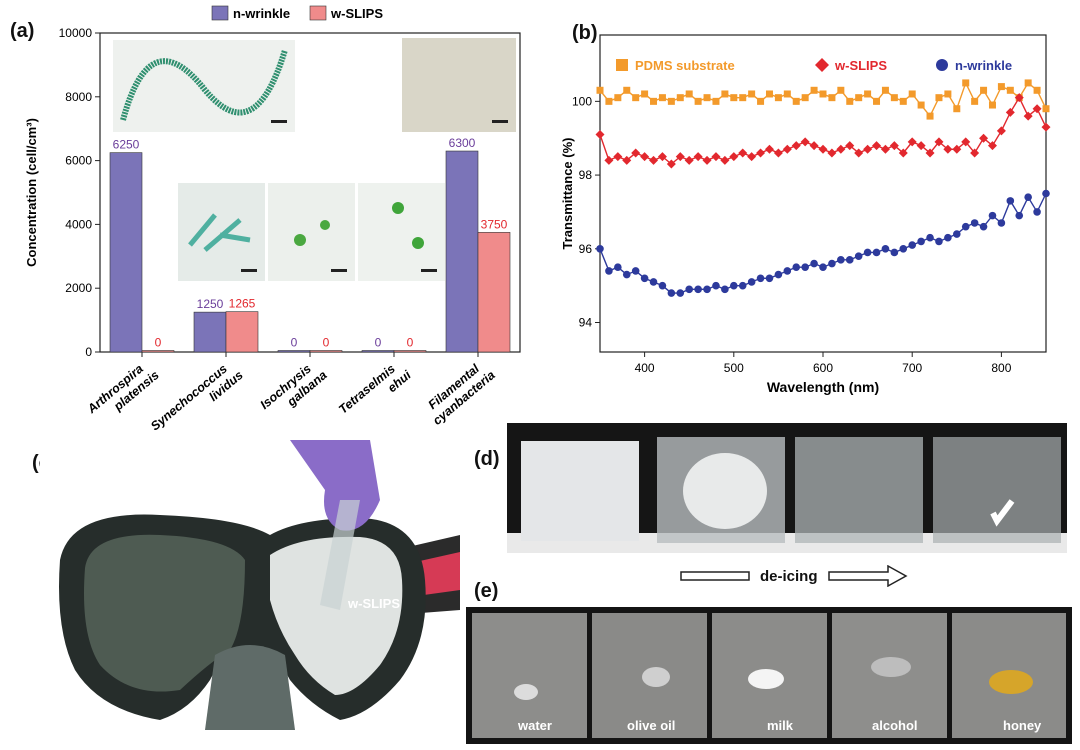  What do you see at coordinates (294, 389) in the screenshot?
I see `x-category-label: Isochrysisgalbana` at bounding box center [294, 389].